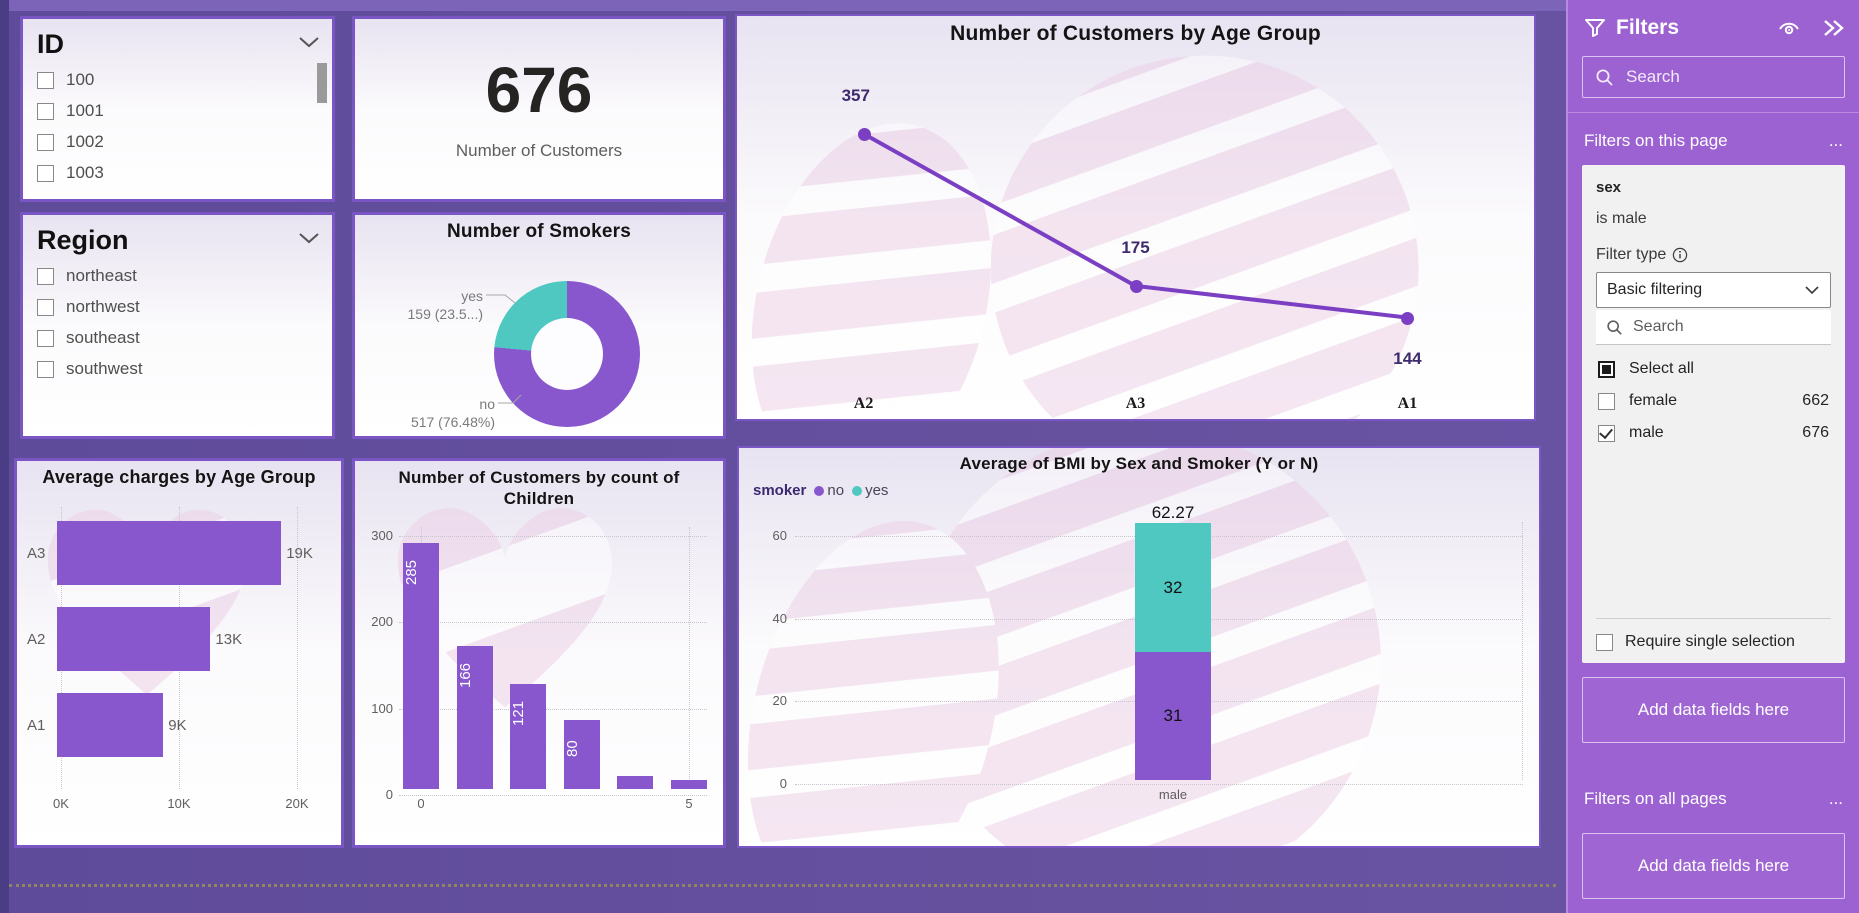  Describe the element at coordinates (421, 665) in the screenshot. I see `column-children-0: 285` at that location.